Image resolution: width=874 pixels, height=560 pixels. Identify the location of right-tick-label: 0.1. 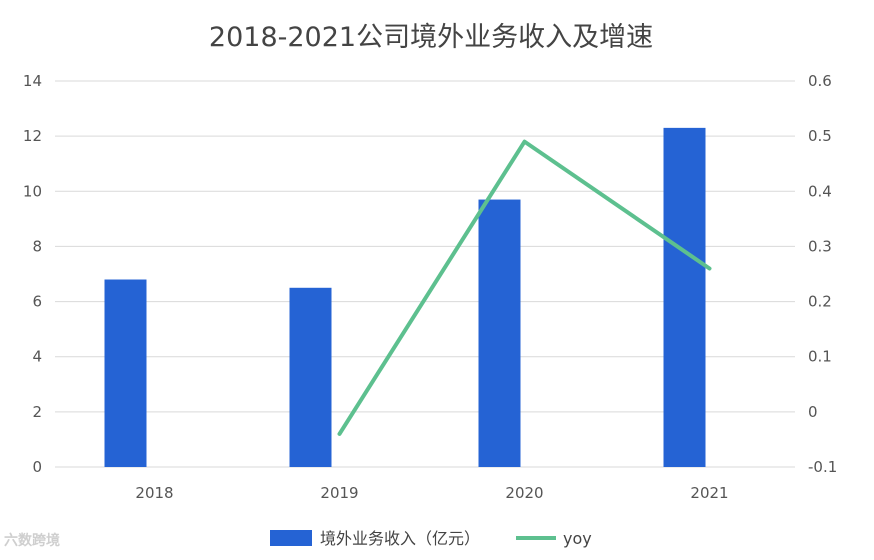
(820, 357).